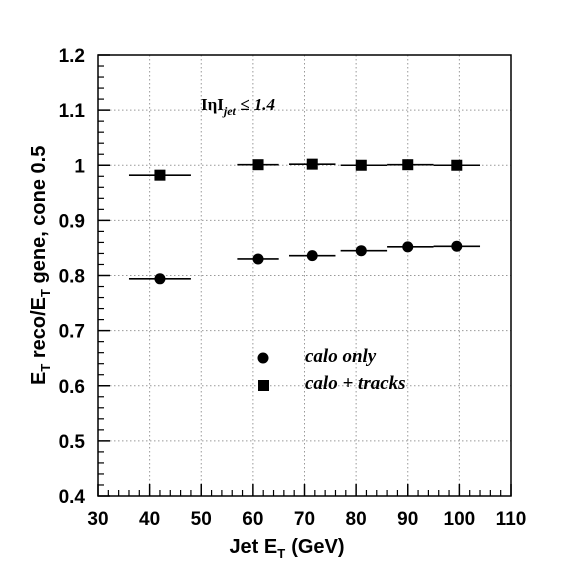 This screenshot has height=567, width=567. I want to click on y-axis-title: ET reco/ET gene, cone 0.5, so click(40, 265).